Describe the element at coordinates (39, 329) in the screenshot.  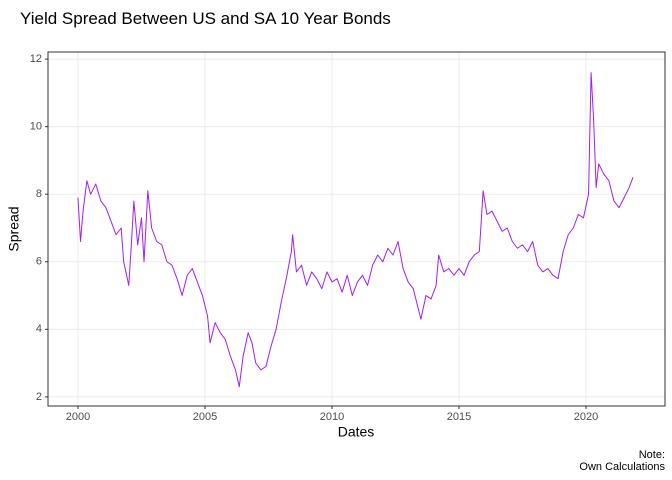
I see `y-tick-label: 4` at that location.